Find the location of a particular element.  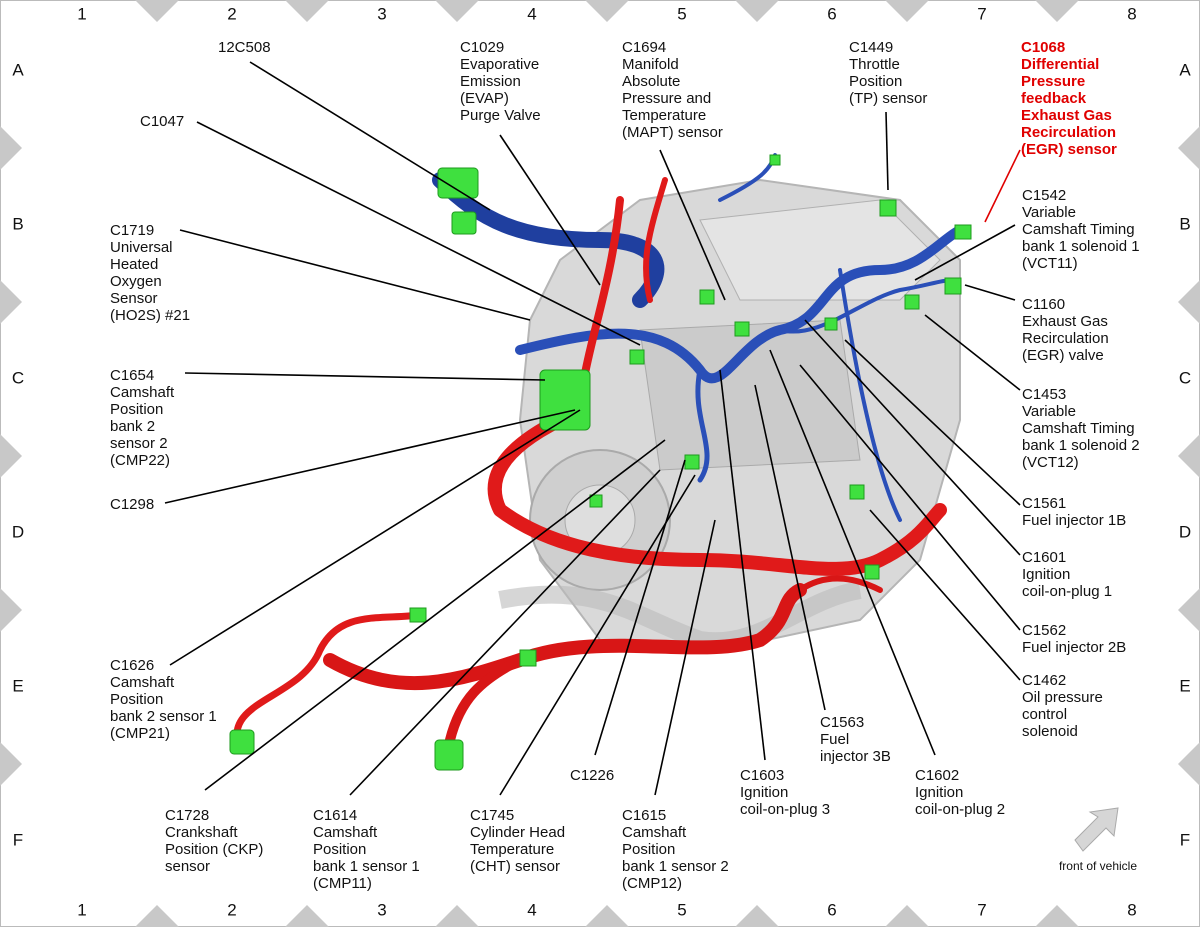

callout-text: Fuel is located at coordinates (834, 739).